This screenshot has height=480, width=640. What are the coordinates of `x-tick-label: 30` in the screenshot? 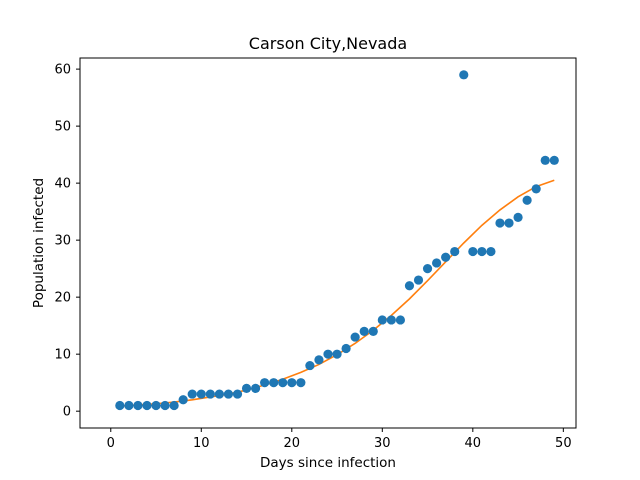 It's located at (382, 443).